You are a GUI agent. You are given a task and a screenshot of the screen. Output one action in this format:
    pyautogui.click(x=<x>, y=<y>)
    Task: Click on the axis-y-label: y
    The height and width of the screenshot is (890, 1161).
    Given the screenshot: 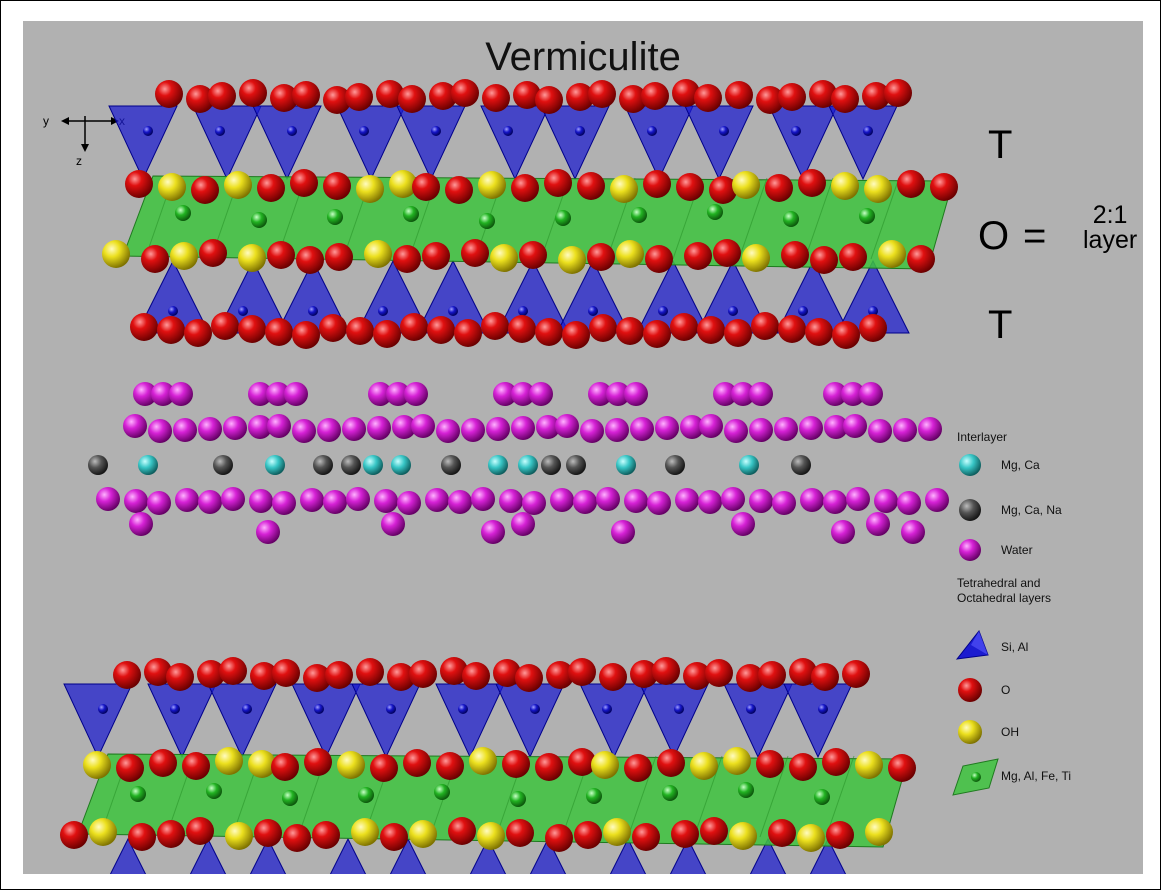 What is the action you would take?
    pyautogui.click(x=46, y=121)
    